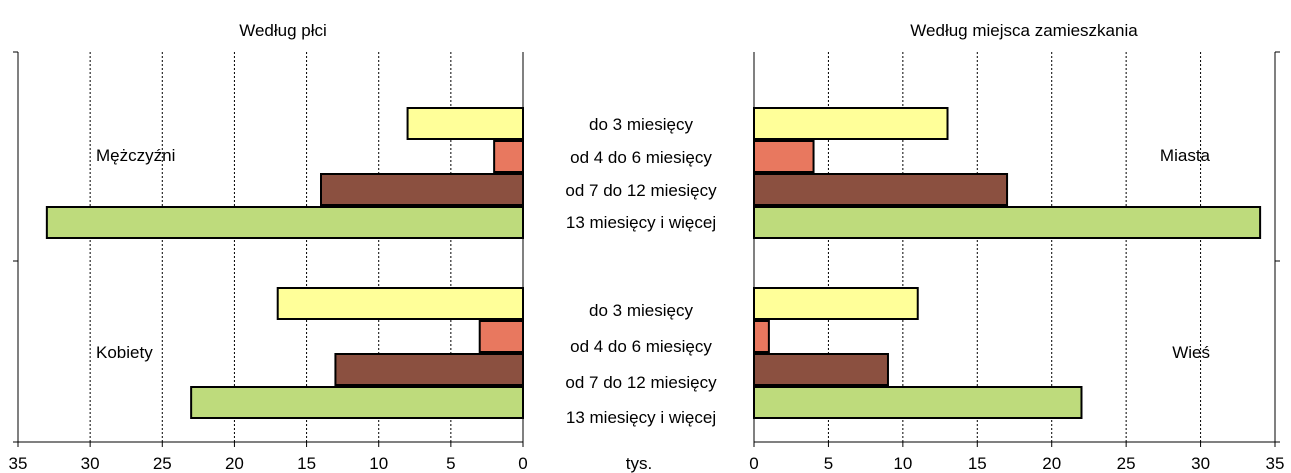 The height and width of the screenshot is (473, 1291). What do you see at coordinates (508, 156) in the screenshot?
I see `left-bar-mężczyźni-2` at bounding box center [508, 156].